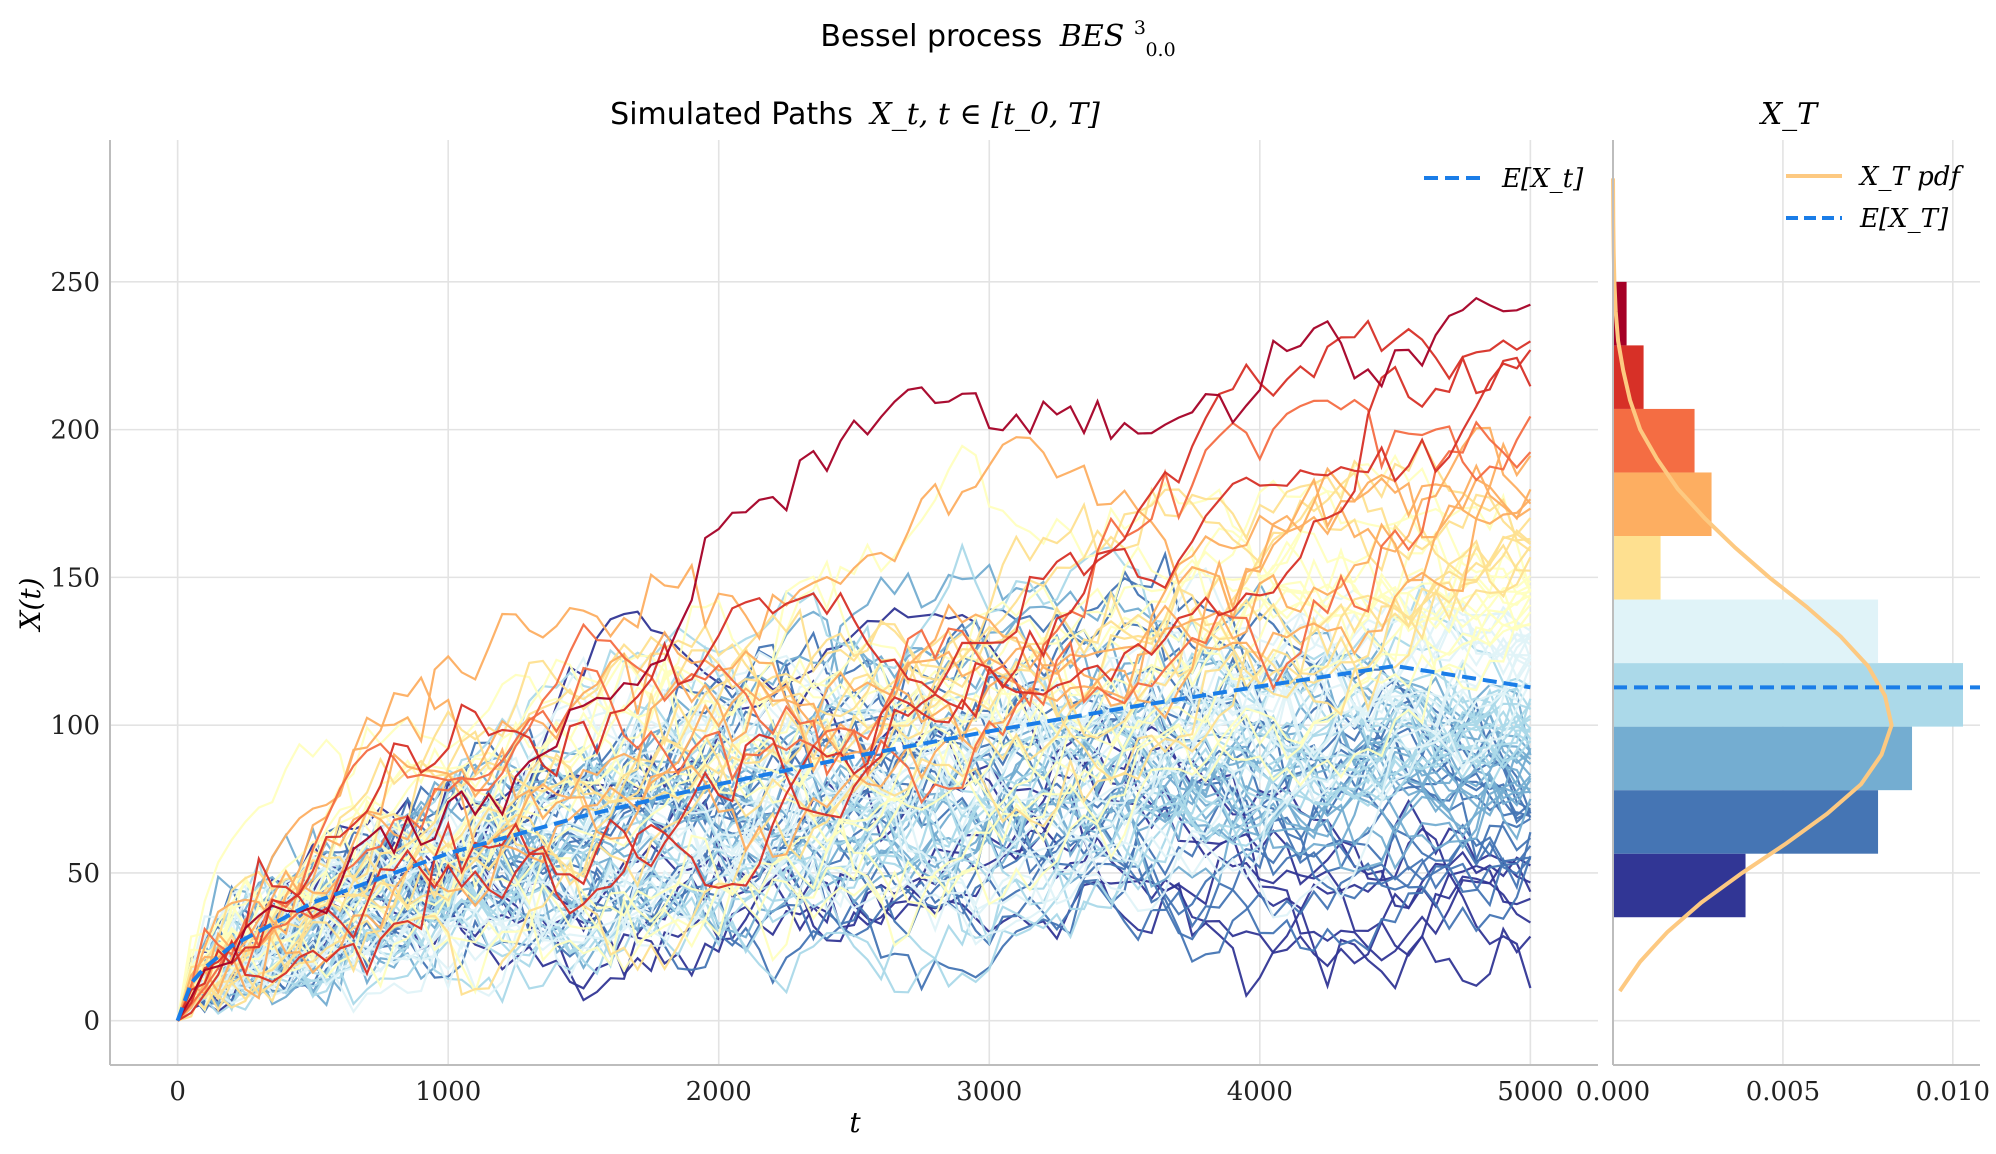  I want to click on figure-suptitle: Bessel process BES 3 0.0, so click(997, 34).